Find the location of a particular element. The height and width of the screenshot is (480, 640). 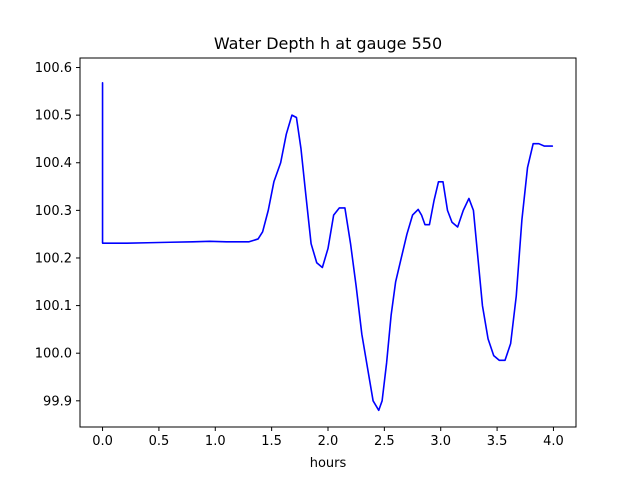

x-tick-label: 0.0 is located at coordinates (102, 441).